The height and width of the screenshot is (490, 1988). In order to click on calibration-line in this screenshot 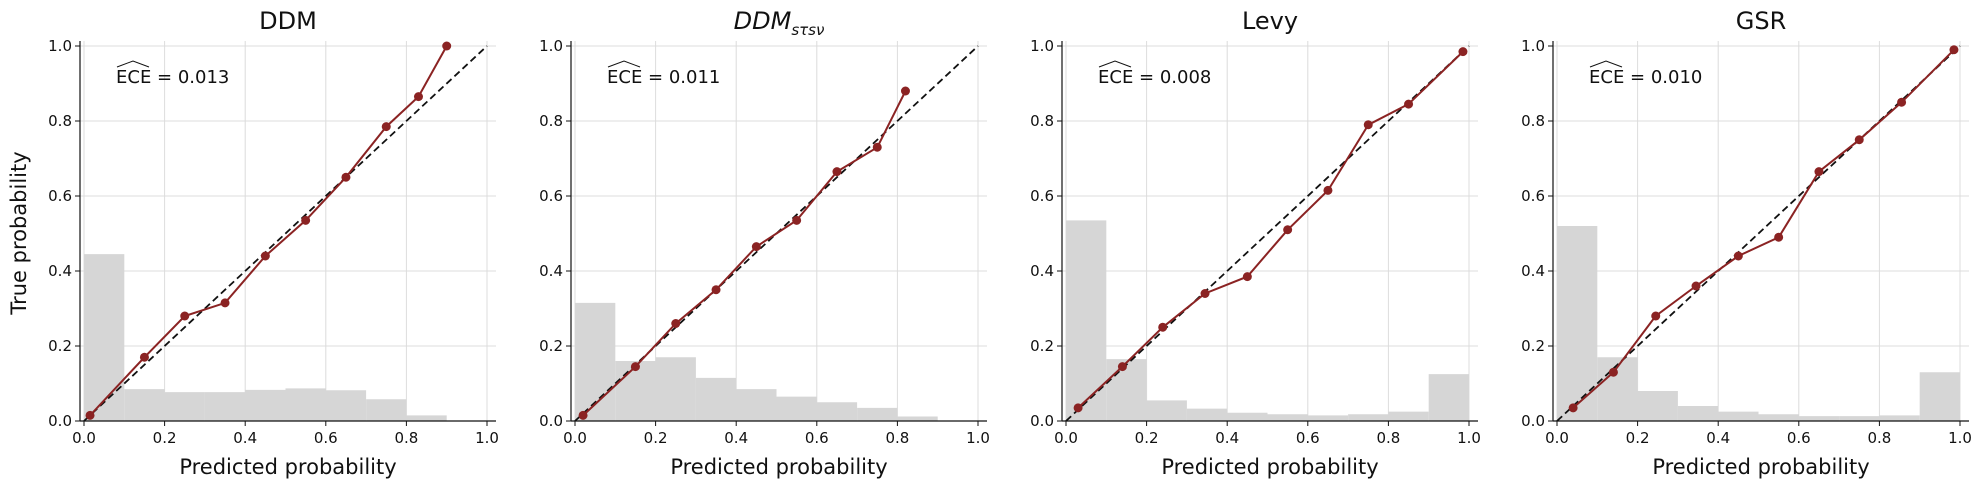, I will do `click(1270, 229)`.